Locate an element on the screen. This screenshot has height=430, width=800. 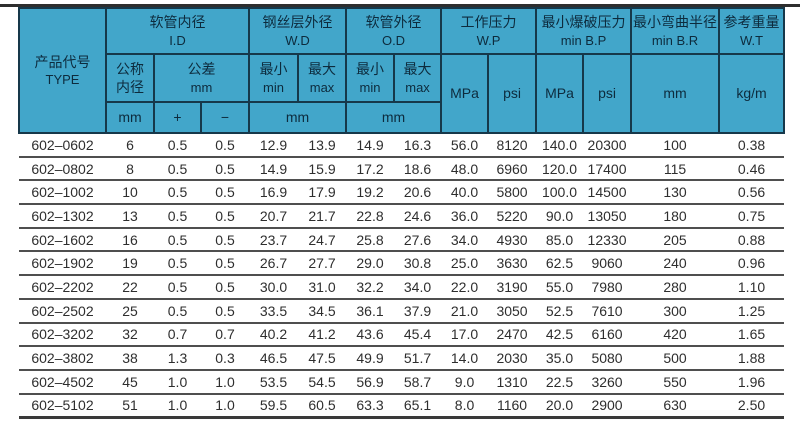
value-cell: 13050 is located at coordinates (607, 216).